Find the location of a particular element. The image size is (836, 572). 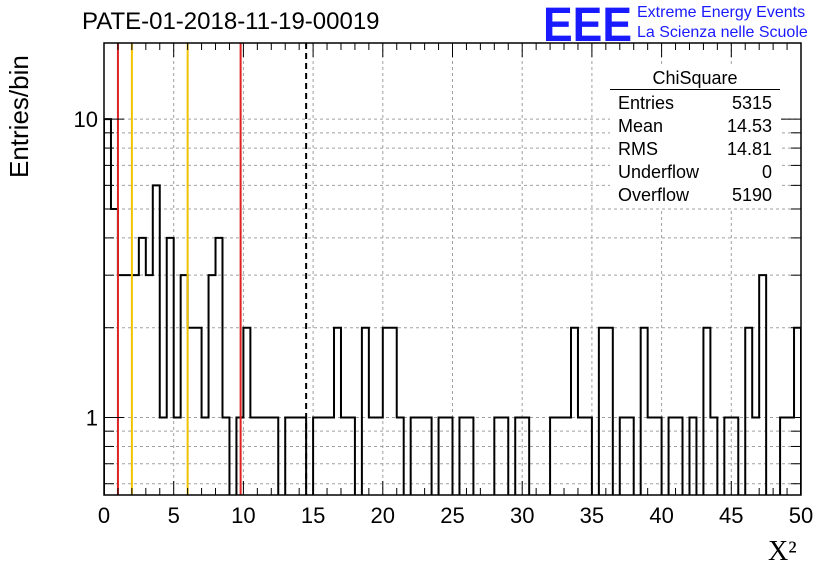

stats-title: ChiSquare is located at coordinates (695, 78).